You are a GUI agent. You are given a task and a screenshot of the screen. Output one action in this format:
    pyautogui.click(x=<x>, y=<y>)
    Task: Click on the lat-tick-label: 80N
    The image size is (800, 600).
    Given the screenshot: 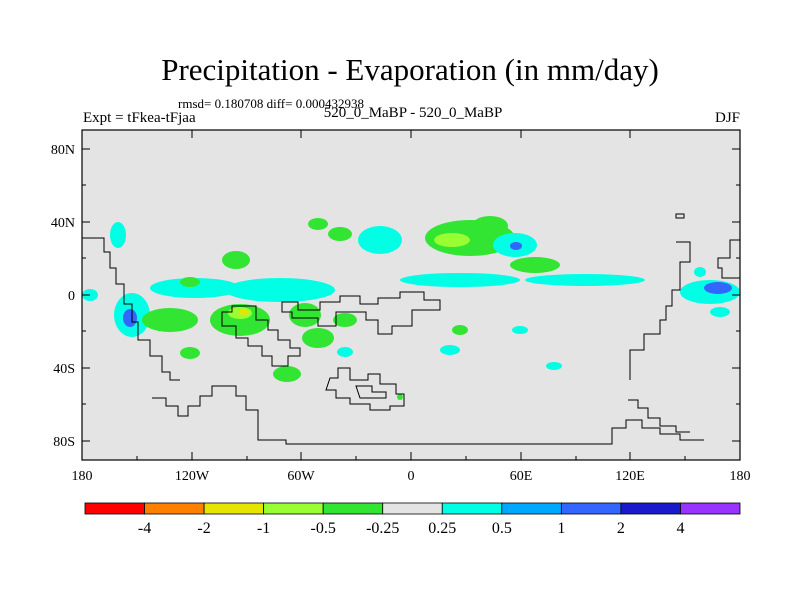 What is the action you would take?
    pyautogui.click(x=63, y=150)
    